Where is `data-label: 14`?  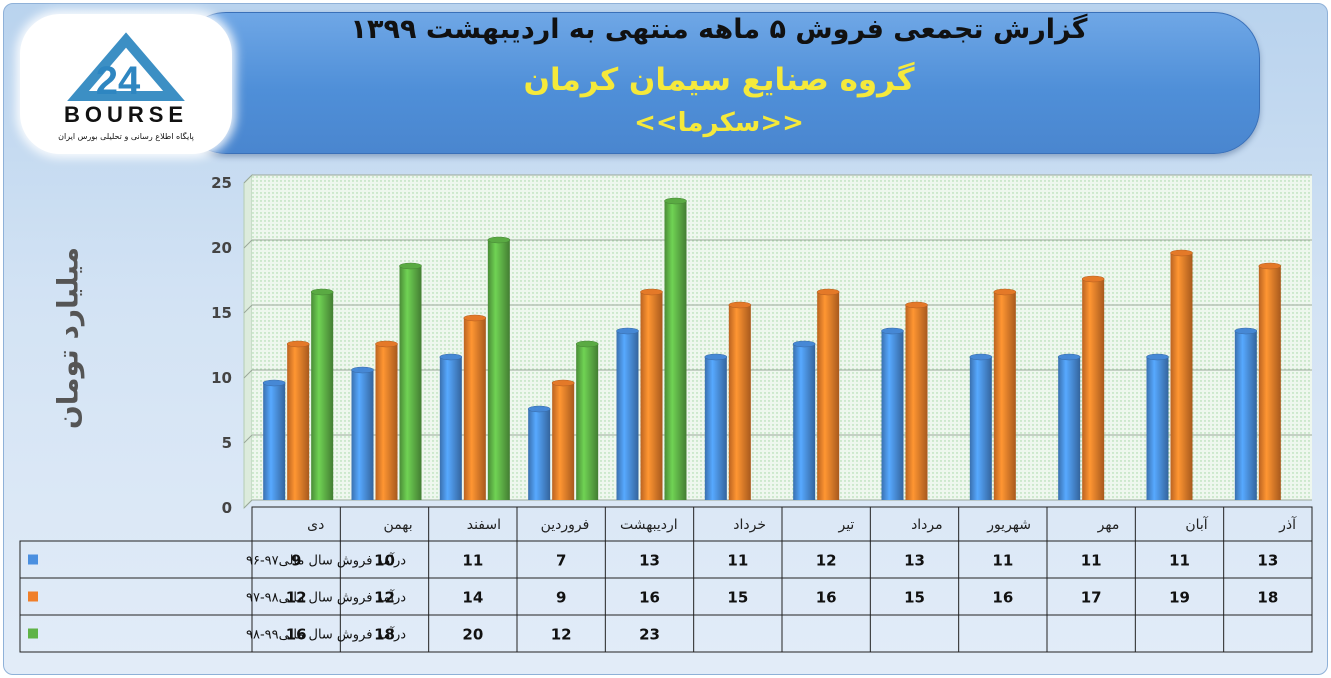 data-label: 14 is located at coordinates (472, 598).